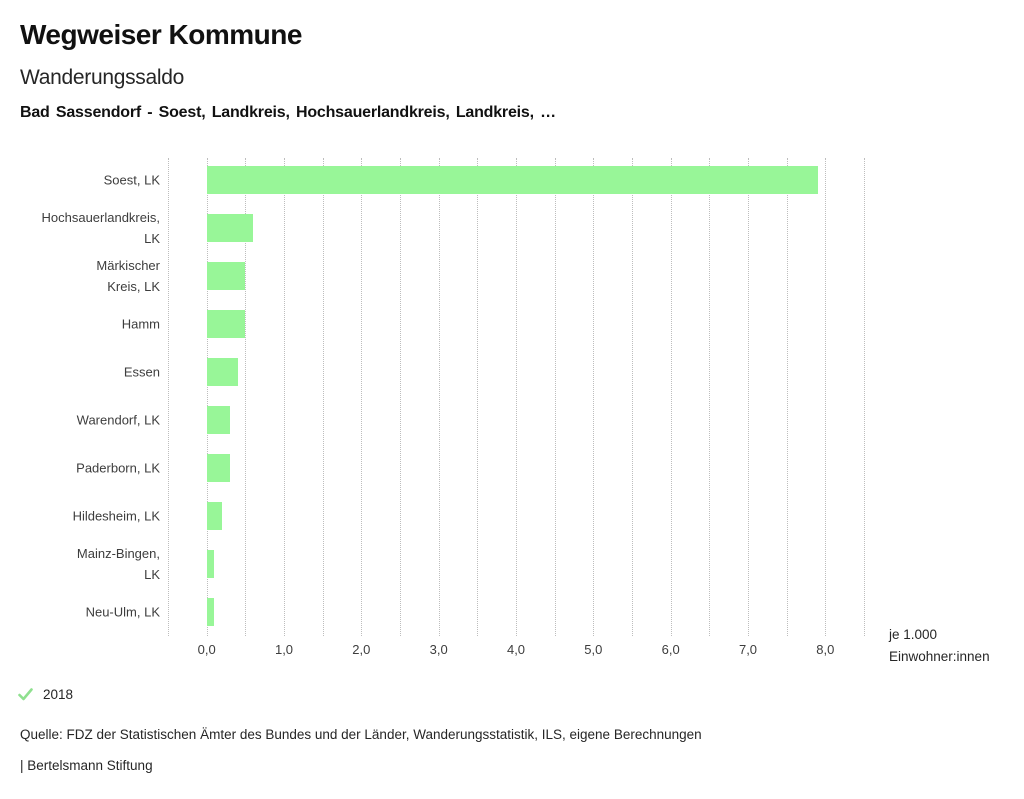 The height and width of the screenshot is (799, 1024). I want to click on x-tick-label: 0,0, so click(206, 649).